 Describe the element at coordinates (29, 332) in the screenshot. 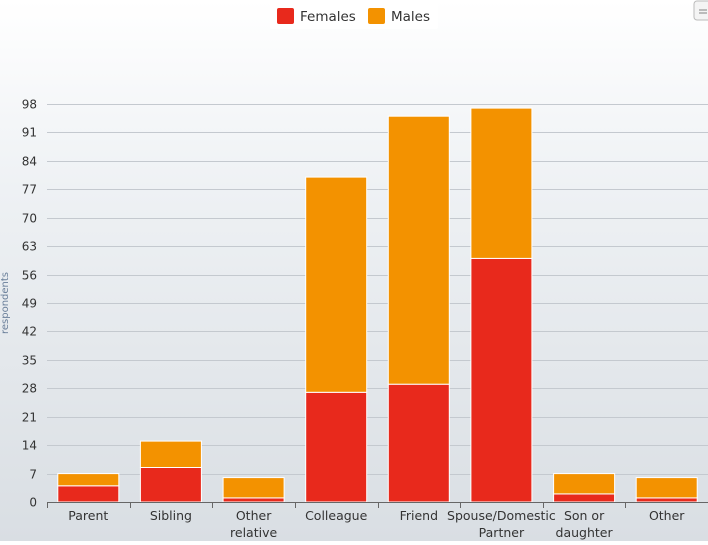

I see `y-tick-label: 42` at that location.